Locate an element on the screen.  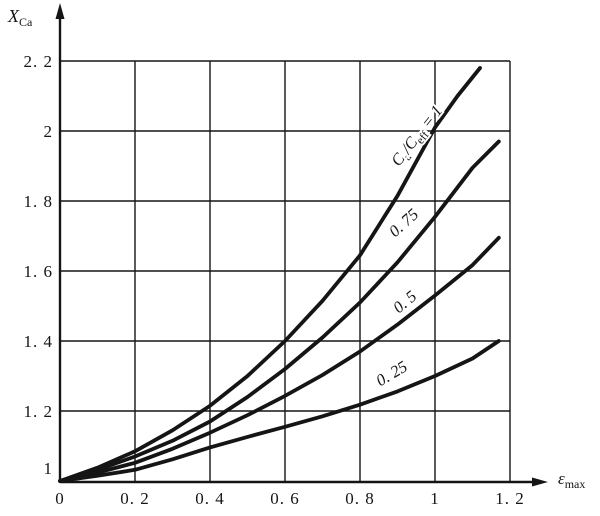
x-tick-label: 1. 2 is located at coordinates (510, 498).